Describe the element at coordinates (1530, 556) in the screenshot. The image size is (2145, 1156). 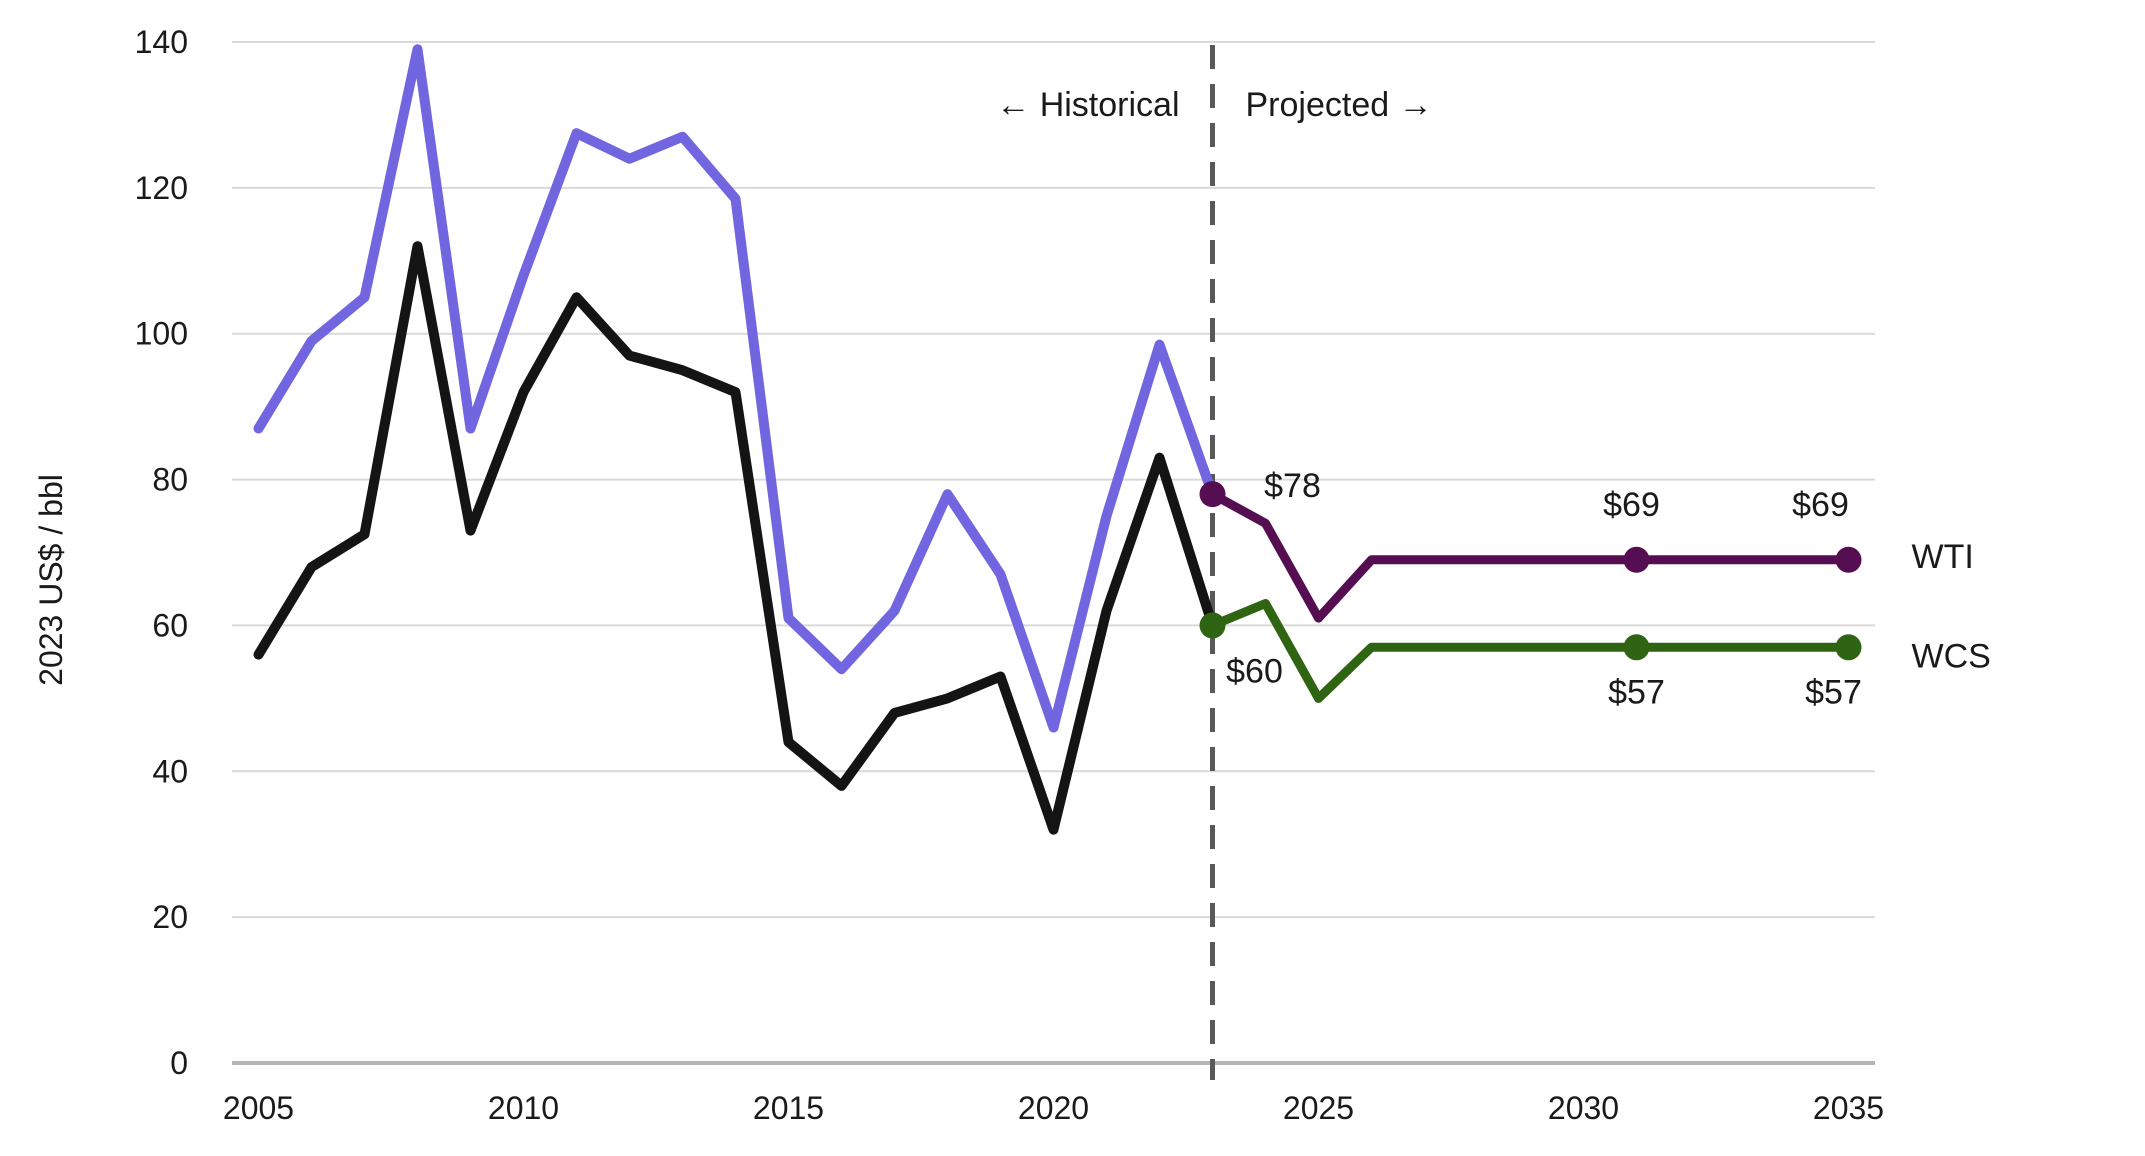
I see `series-line-wti-projected` at that location.